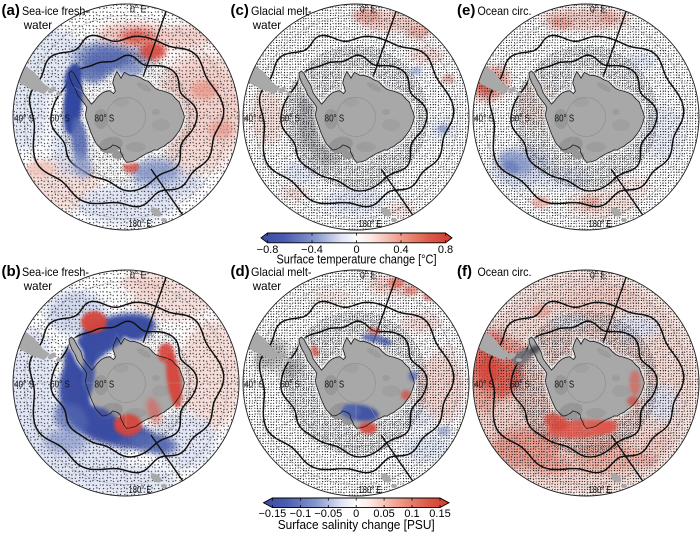  I want to click on svg-text: (a), so click(11, 10).